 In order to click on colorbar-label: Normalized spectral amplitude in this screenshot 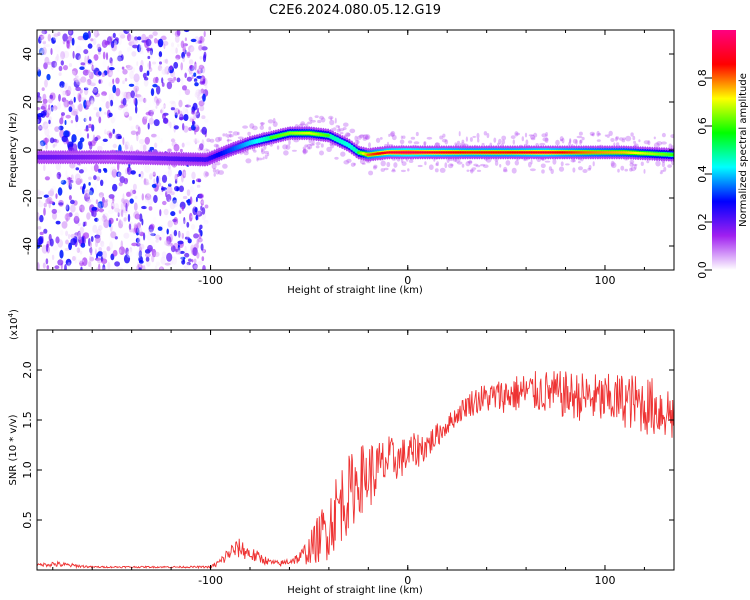, I will do `click(743, 150)`.